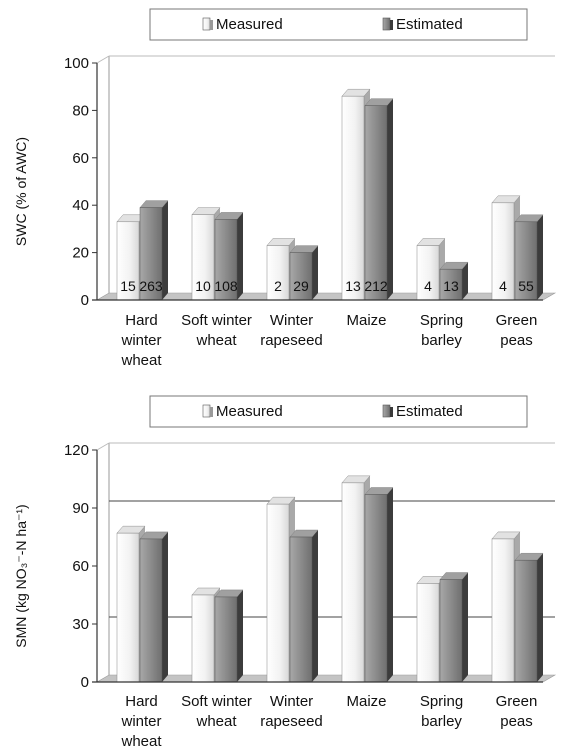  What do you see at coordinates (526, 286) in the screenshot?
I see `data-label: 55` at bounding box center [526, 286].